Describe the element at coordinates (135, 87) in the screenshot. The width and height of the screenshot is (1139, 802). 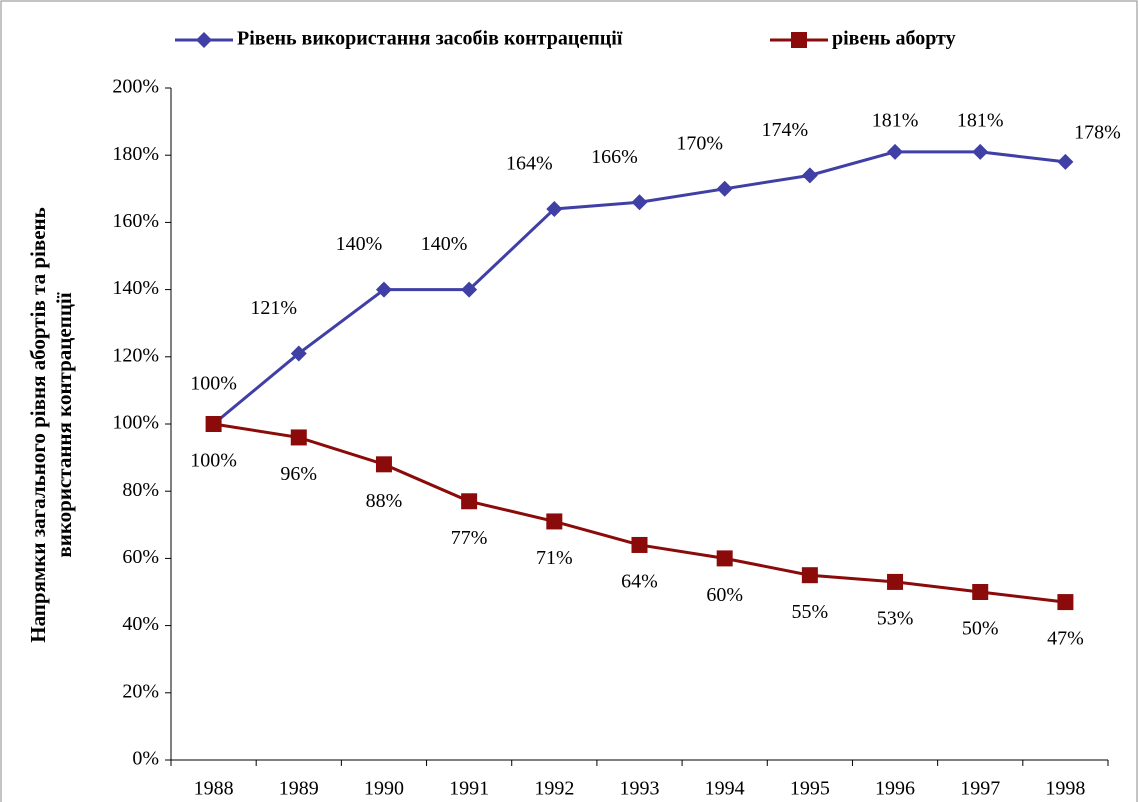
I see `y-tick-label: 200%` at that location.